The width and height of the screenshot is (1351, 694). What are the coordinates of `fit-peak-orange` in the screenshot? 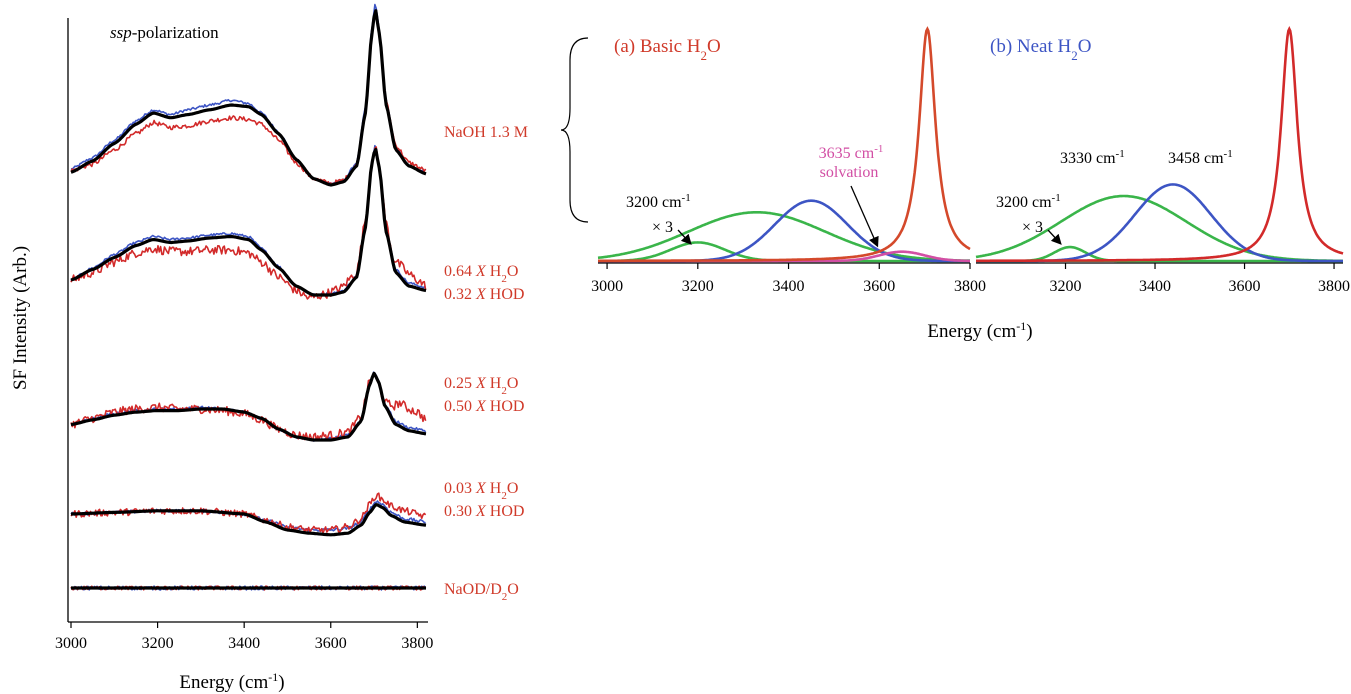 It's located at (784, 144).